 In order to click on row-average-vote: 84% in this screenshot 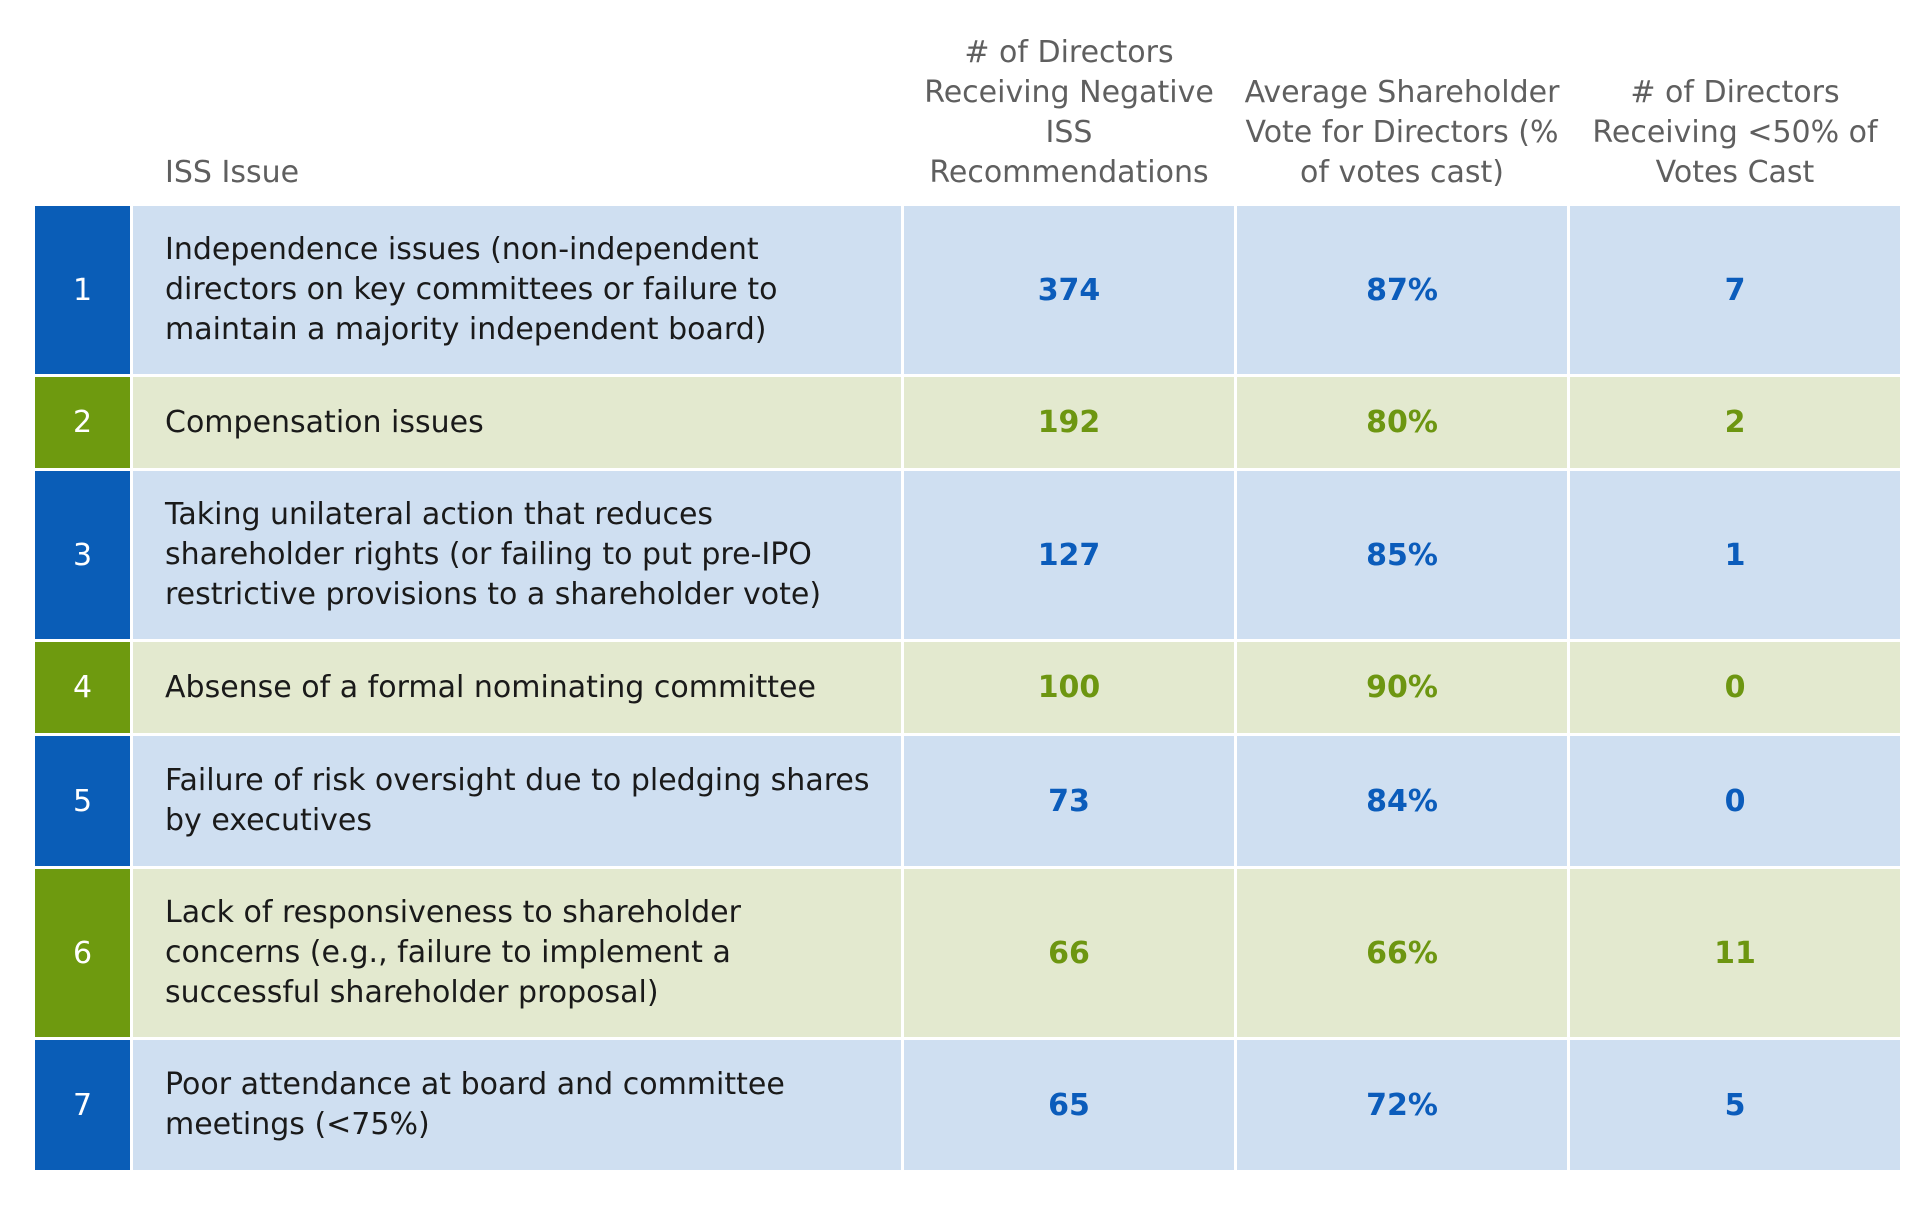, I will do `click(1402, 801)`.